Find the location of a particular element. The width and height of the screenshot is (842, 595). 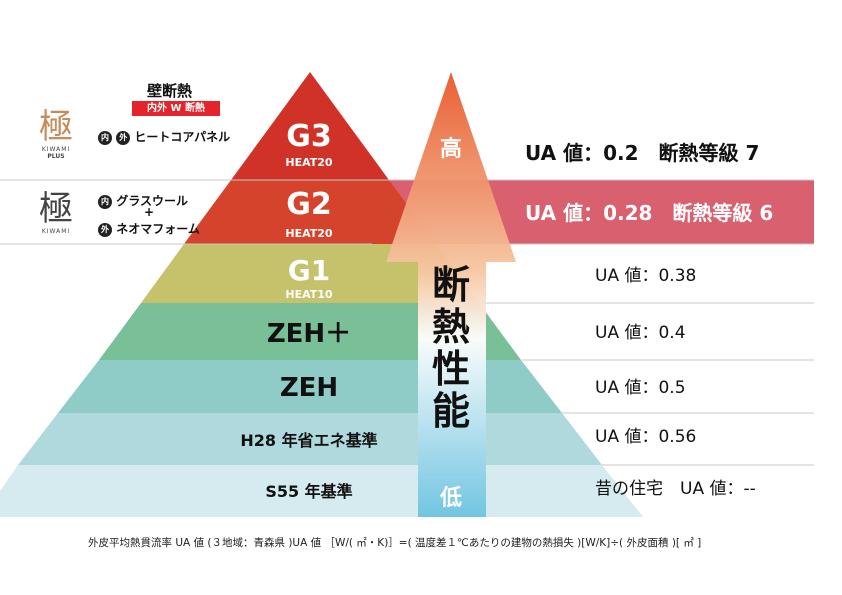

arrow-high-label: 高 is located at coordinates (451, 149).